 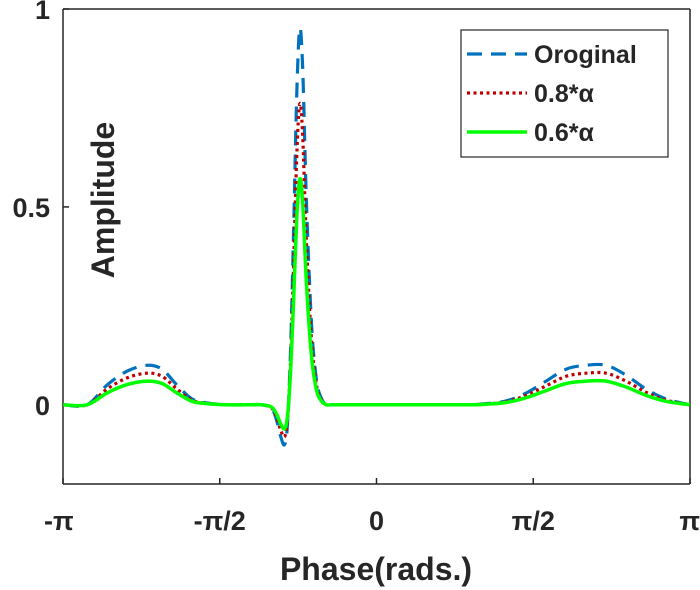 I want to click on legend-label-1: Oroginal, so click(x=585, y=55).